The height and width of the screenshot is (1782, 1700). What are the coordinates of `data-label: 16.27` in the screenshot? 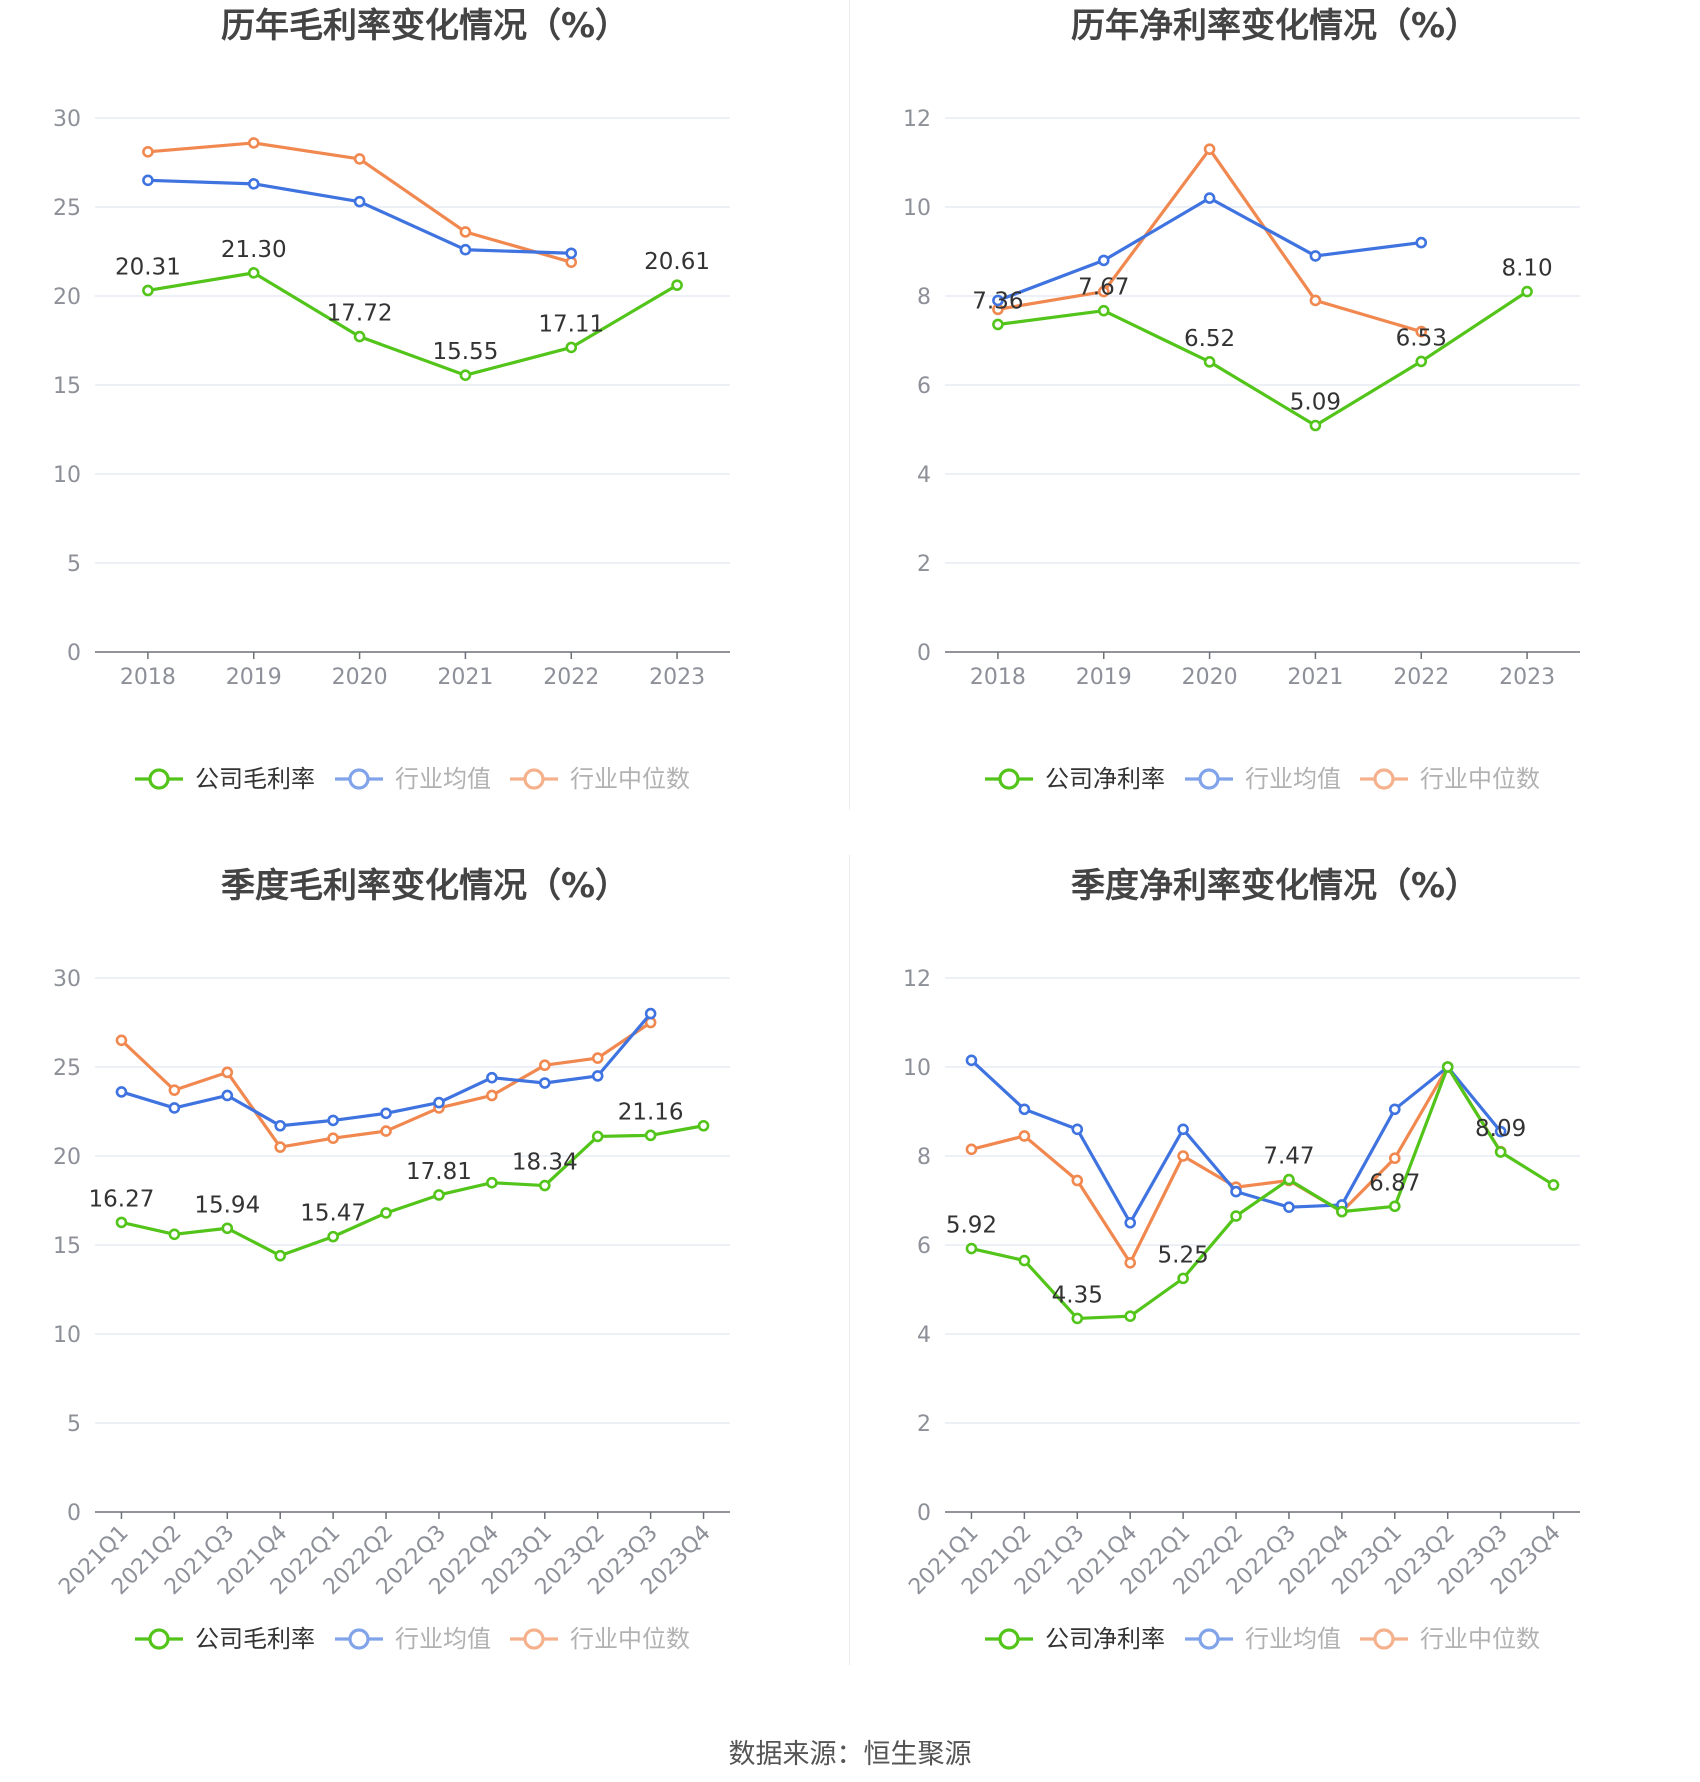 It's located at (122, 1199).